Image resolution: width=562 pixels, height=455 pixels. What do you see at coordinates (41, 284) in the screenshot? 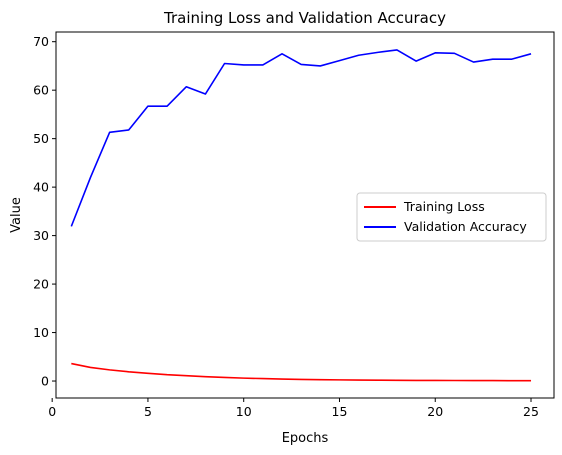
I see `y-tick-label: 20` at bounding box center [41, 284].